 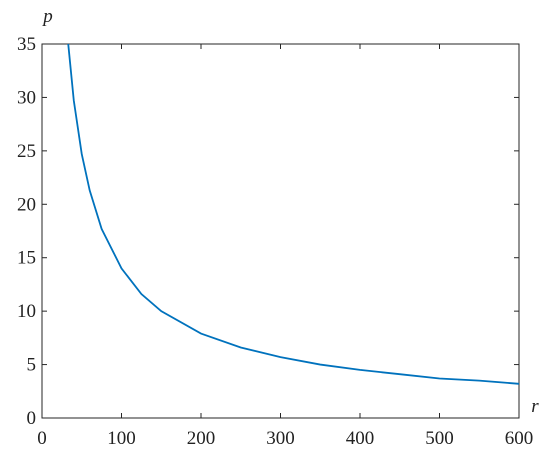 I want to click on y-tick-label: 5, so click(x=32, y=365).